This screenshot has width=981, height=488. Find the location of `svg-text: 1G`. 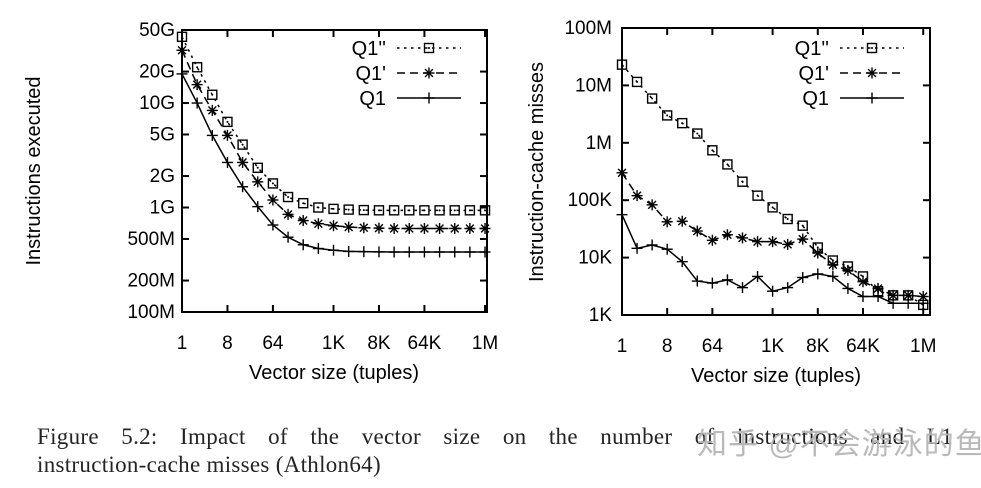

svg-text: 1G is located at coordinates (162, 208).